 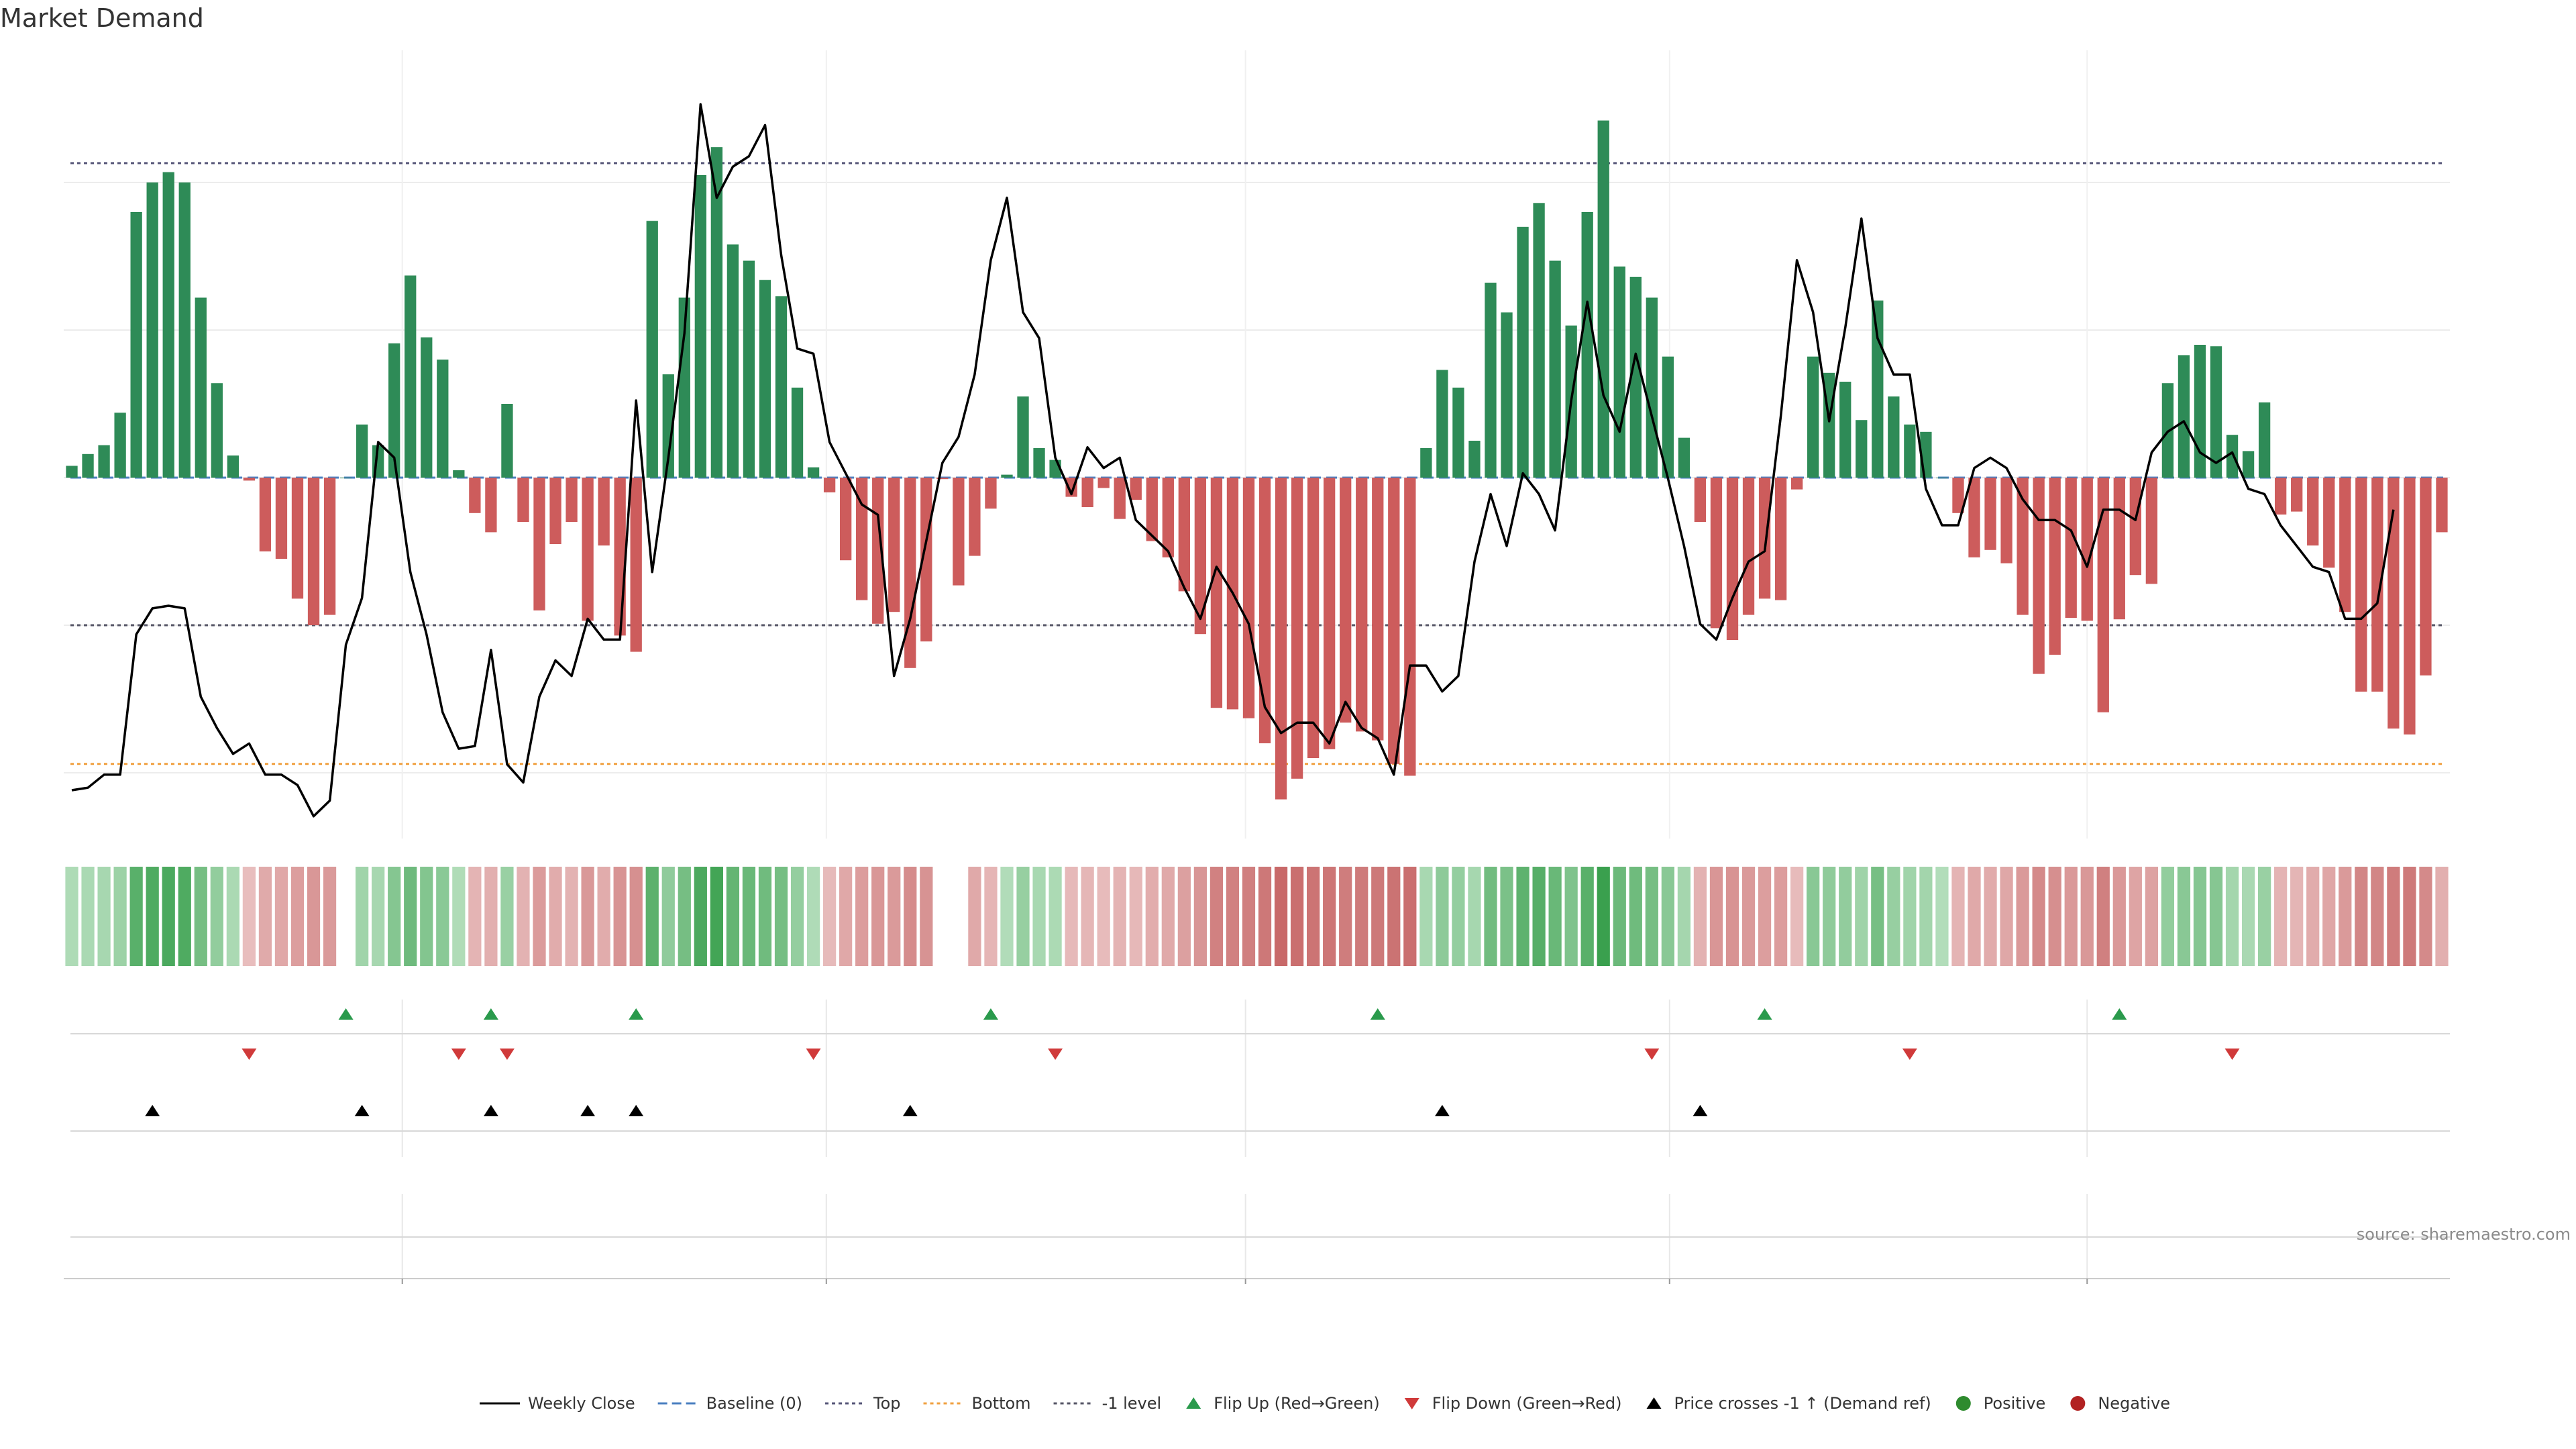 I want to click on legend-label: Positive, so click(x=2015, y=1403).